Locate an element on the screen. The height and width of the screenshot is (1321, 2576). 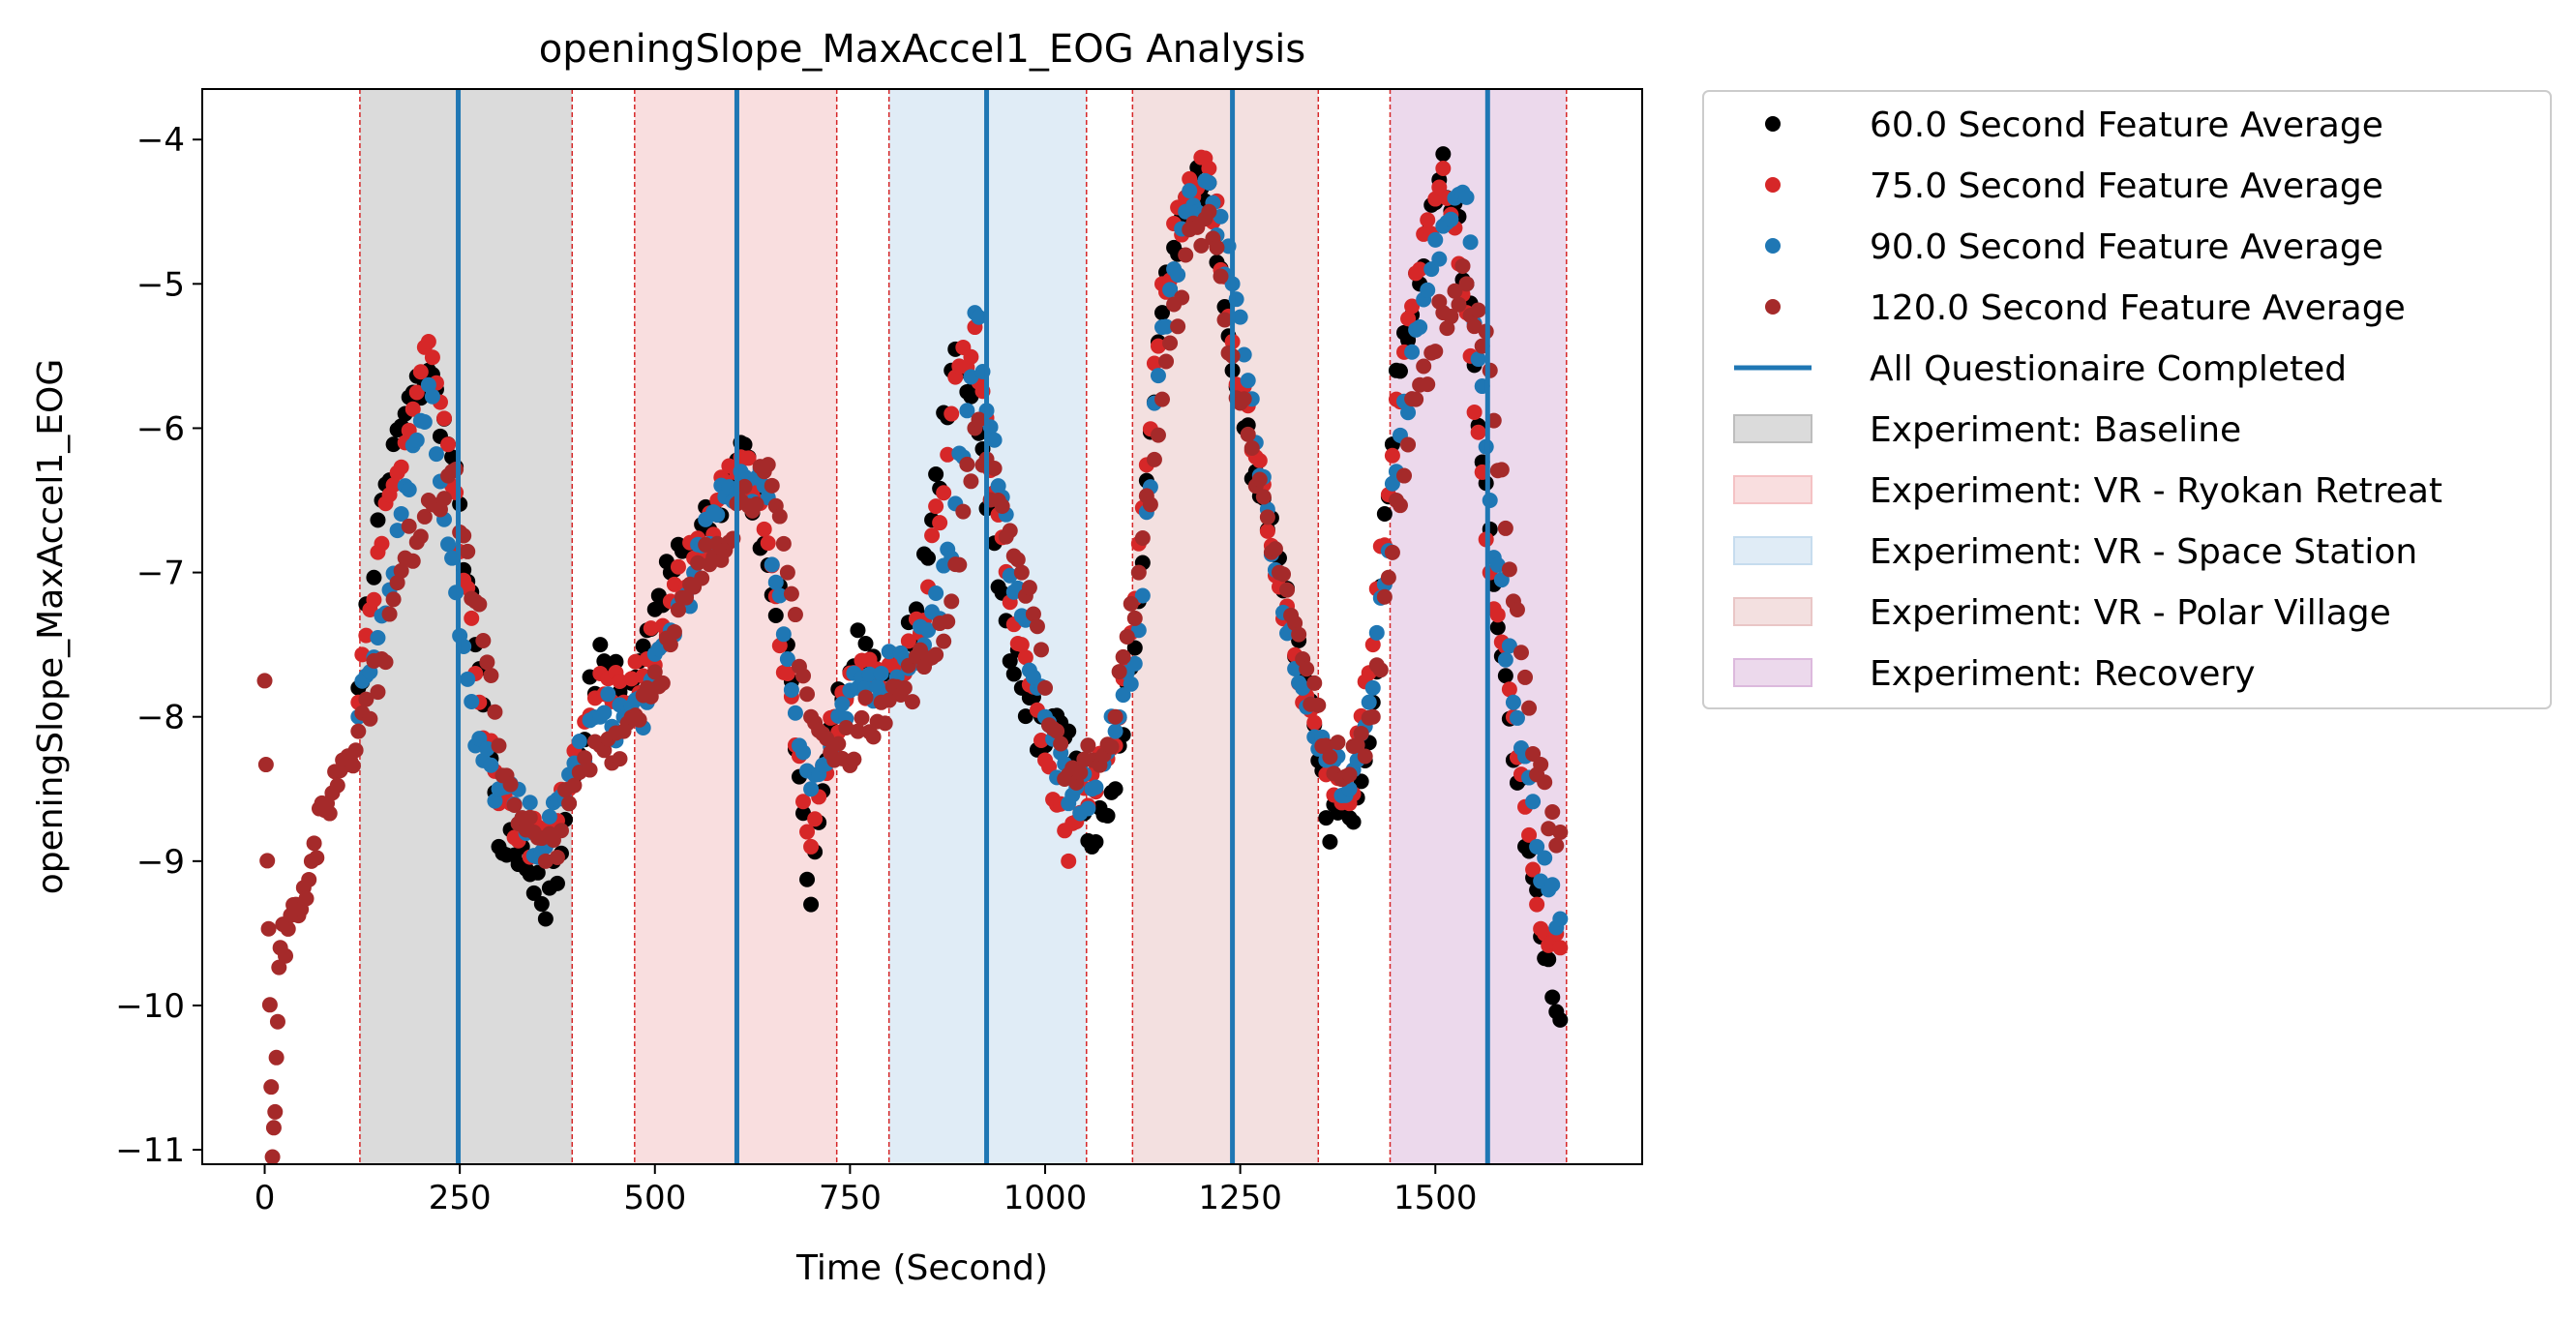
y-tick-label-4: −7 is located at coordinates (160, 574).